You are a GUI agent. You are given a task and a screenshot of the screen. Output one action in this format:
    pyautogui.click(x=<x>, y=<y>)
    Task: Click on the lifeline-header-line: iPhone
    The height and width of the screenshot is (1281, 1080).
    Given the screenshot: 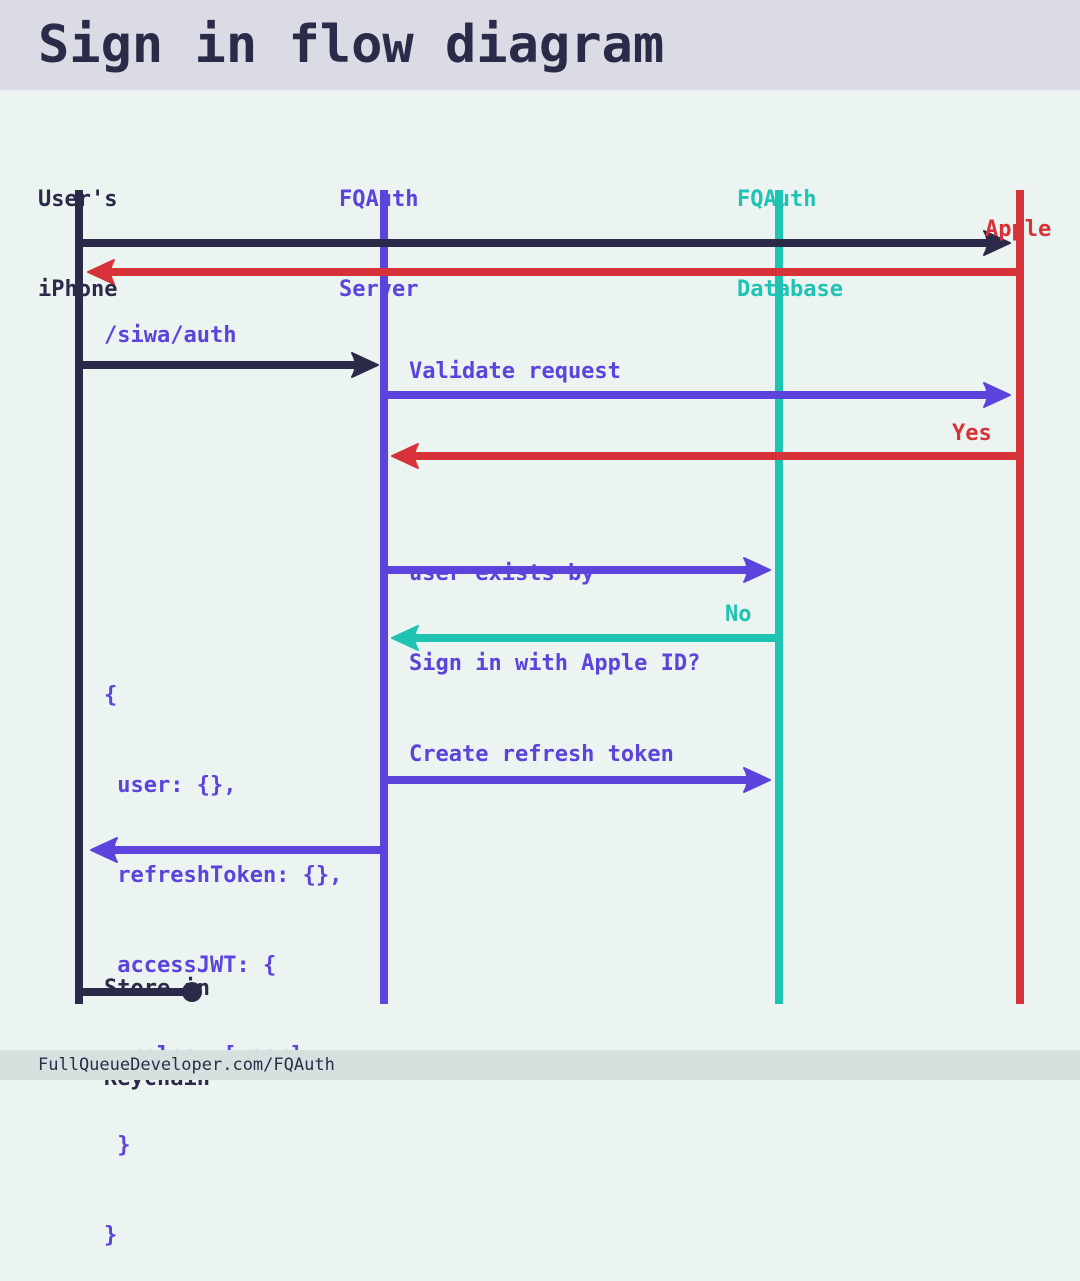 What is the action you would take?
    pyautogui.click(x=78, y=289)
    